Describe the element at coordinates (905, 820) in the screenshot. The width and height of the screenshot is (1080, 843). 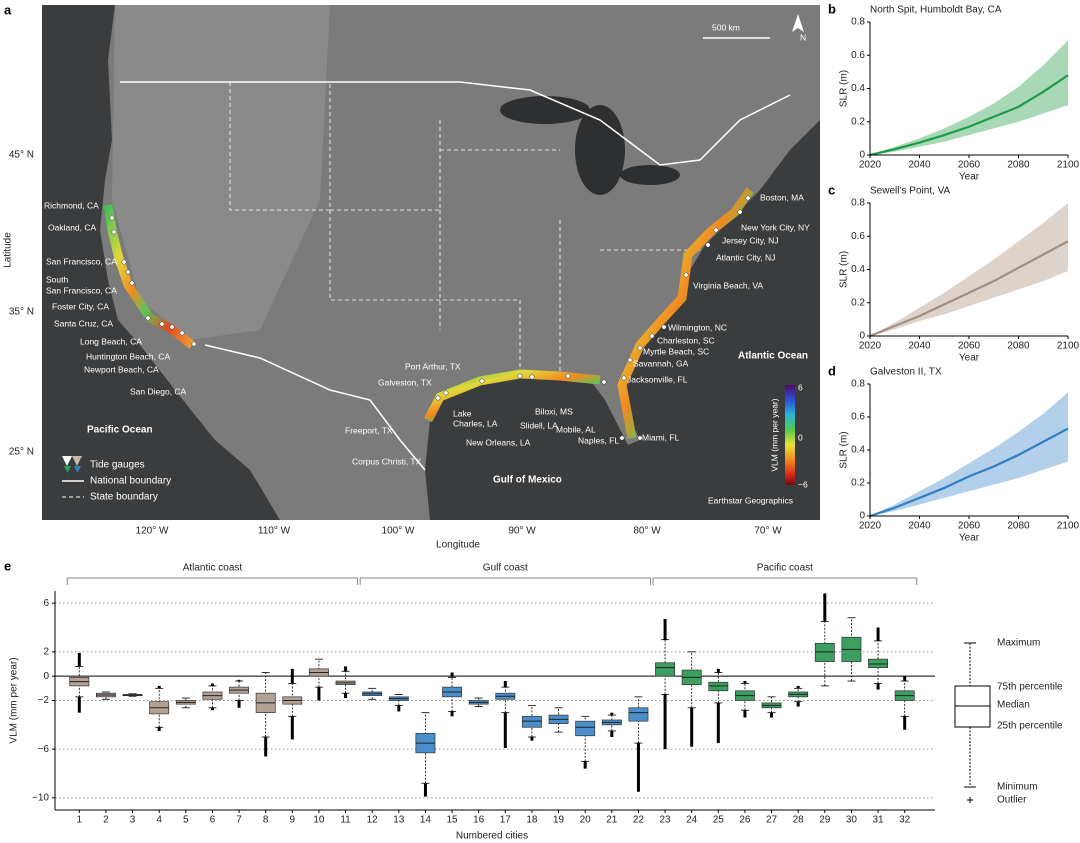
I see `x-tick-label: 32` at that location.